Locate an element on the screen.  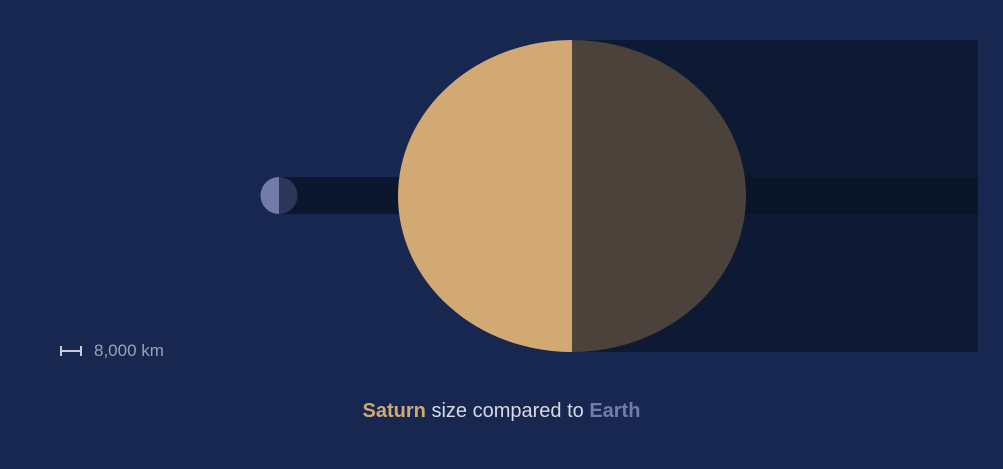
earth-planet is located at coordinates (279, 195).